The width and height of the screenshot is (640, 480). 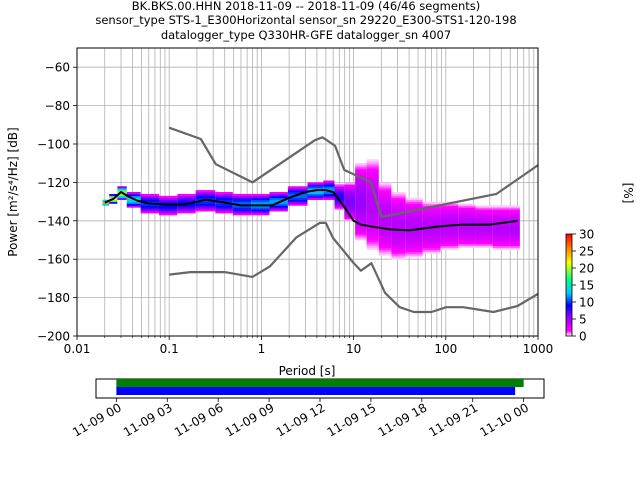 I want to click on y-tick-label: −140, so click(x=53, y=221).